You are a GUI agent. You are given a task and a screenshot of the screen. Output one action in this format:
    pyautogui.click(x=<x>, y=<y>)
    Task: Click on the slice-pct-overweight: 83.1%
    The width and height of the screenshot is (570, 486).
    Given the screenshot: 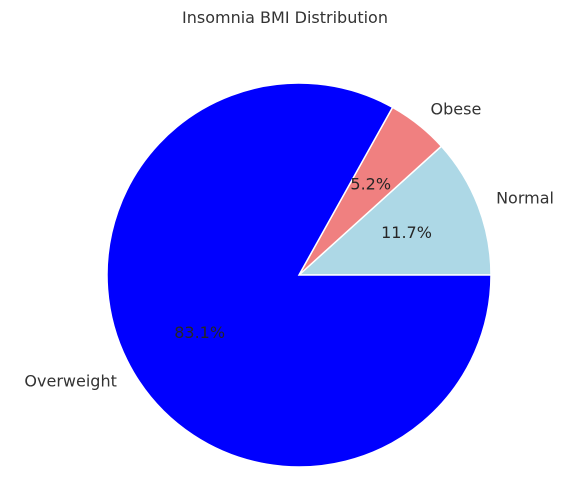 What is the action you would take?
    pyautogui.click(x=199, y=332)
    